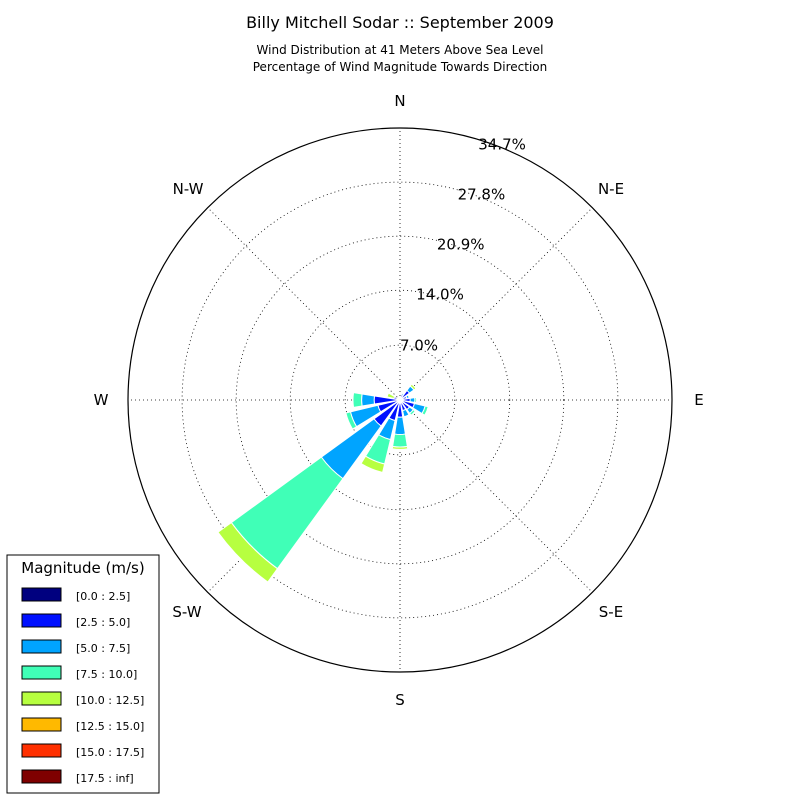 The width and height of the screenshot is (800, 800). I want to click on wind-rose-bars, so click(323, 483).